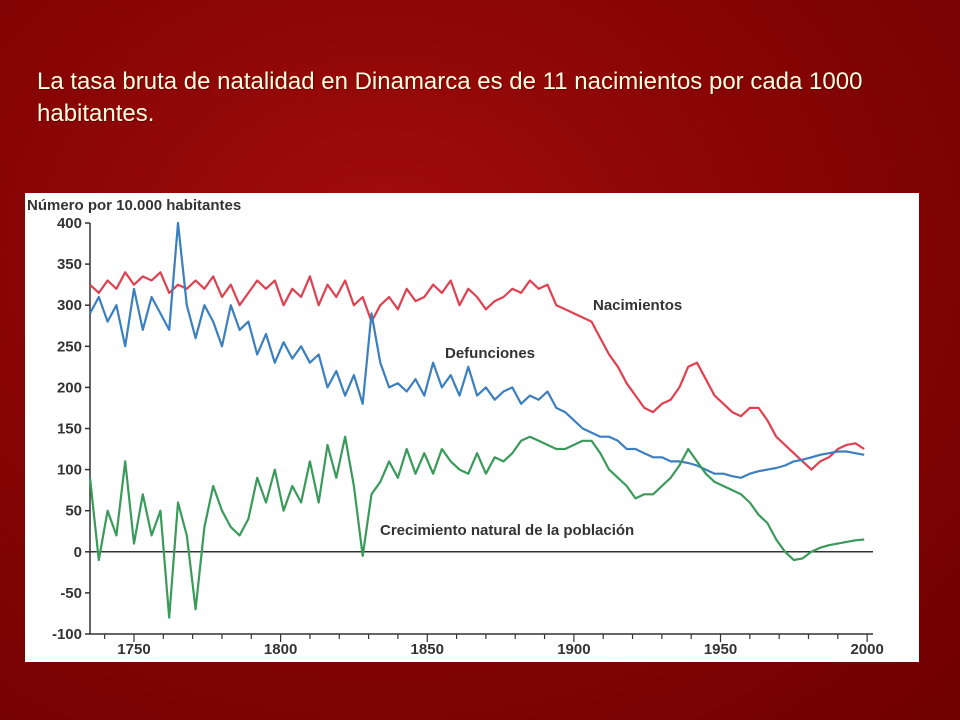 Image resolution: width=960 pixels, height=720 pixels. I want to click on y-tick-label: 250, so click(69, 346).